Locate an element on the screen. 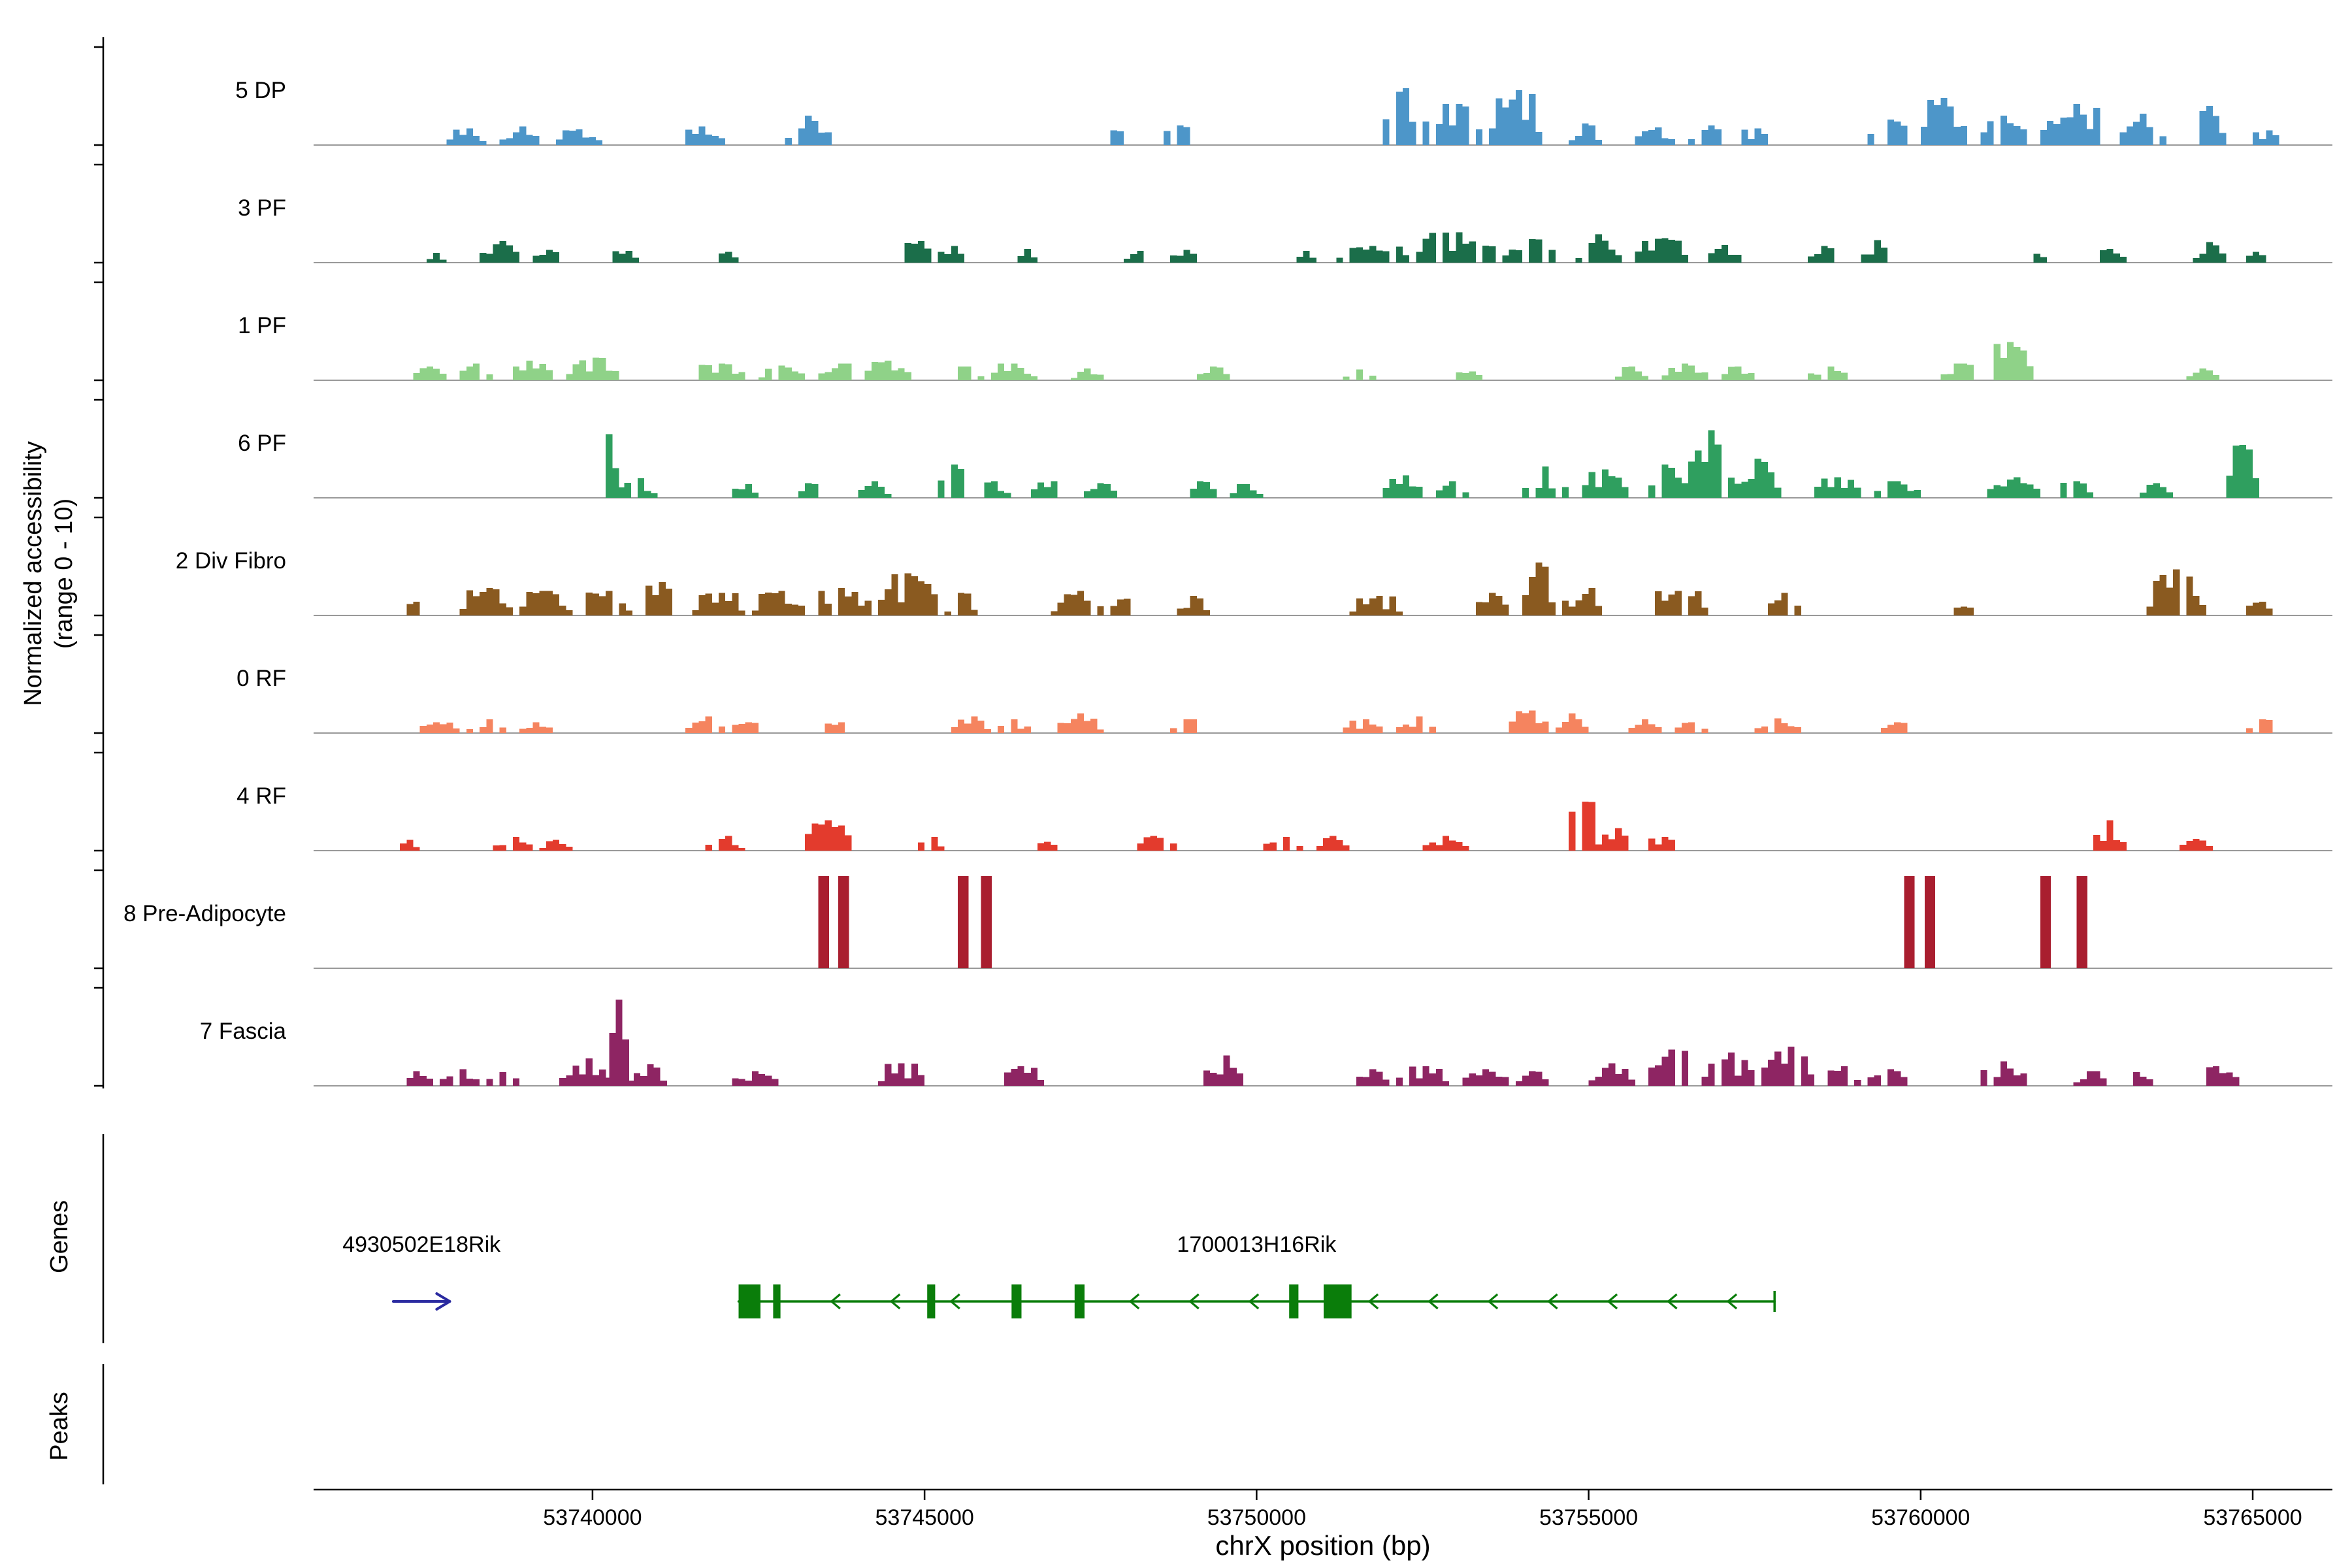 This screenshot has height=1568, width=2352. signal-track-7-fascia: 7 Fascia is located at coordinates (1266, 1043).